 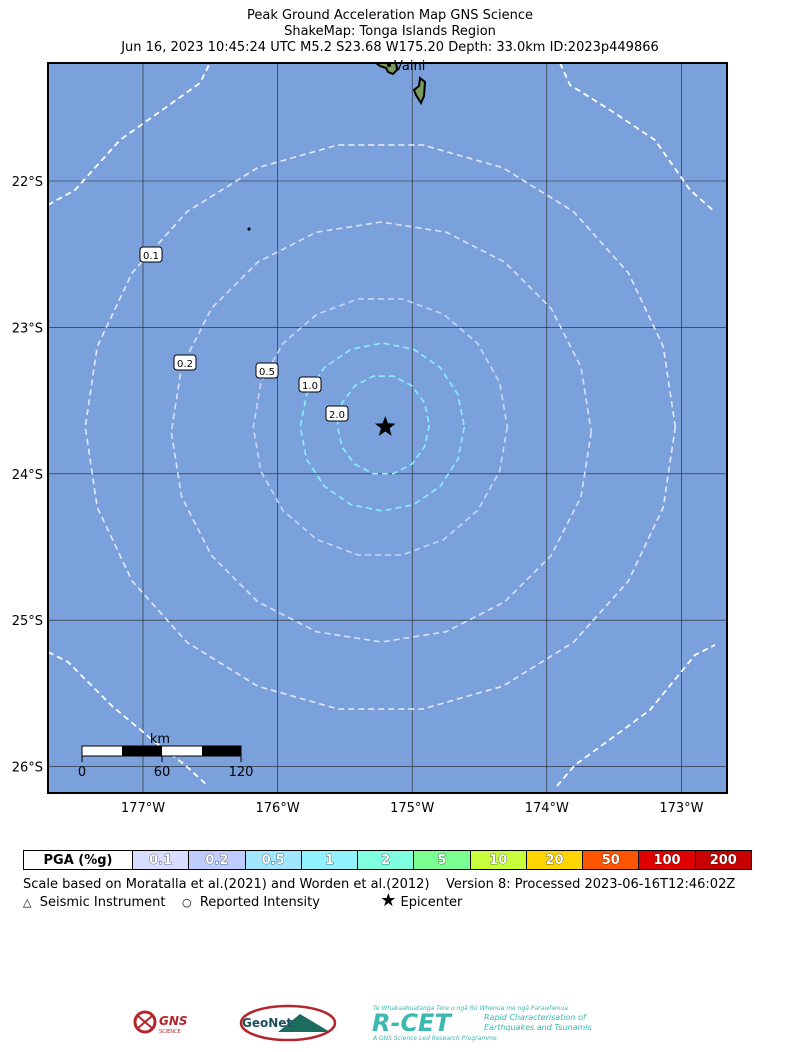 What do you see at coordinates (412, 808) in the screenshot?
I see `lon-label: 175°W` at bounding box center [412, 808].